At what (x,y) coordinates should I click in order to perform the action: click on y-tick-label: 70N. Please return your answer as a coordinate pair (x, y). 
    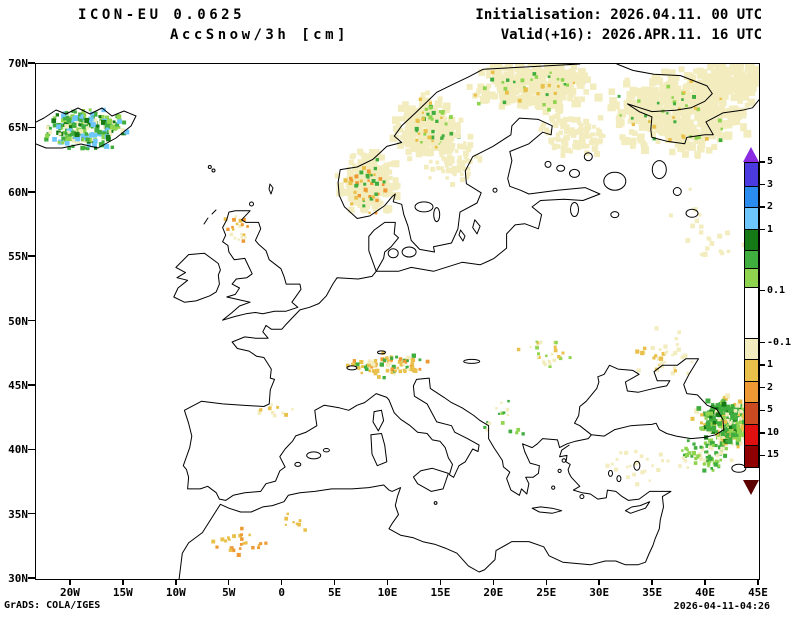
    Looking at the image, I should click on (18, 63).